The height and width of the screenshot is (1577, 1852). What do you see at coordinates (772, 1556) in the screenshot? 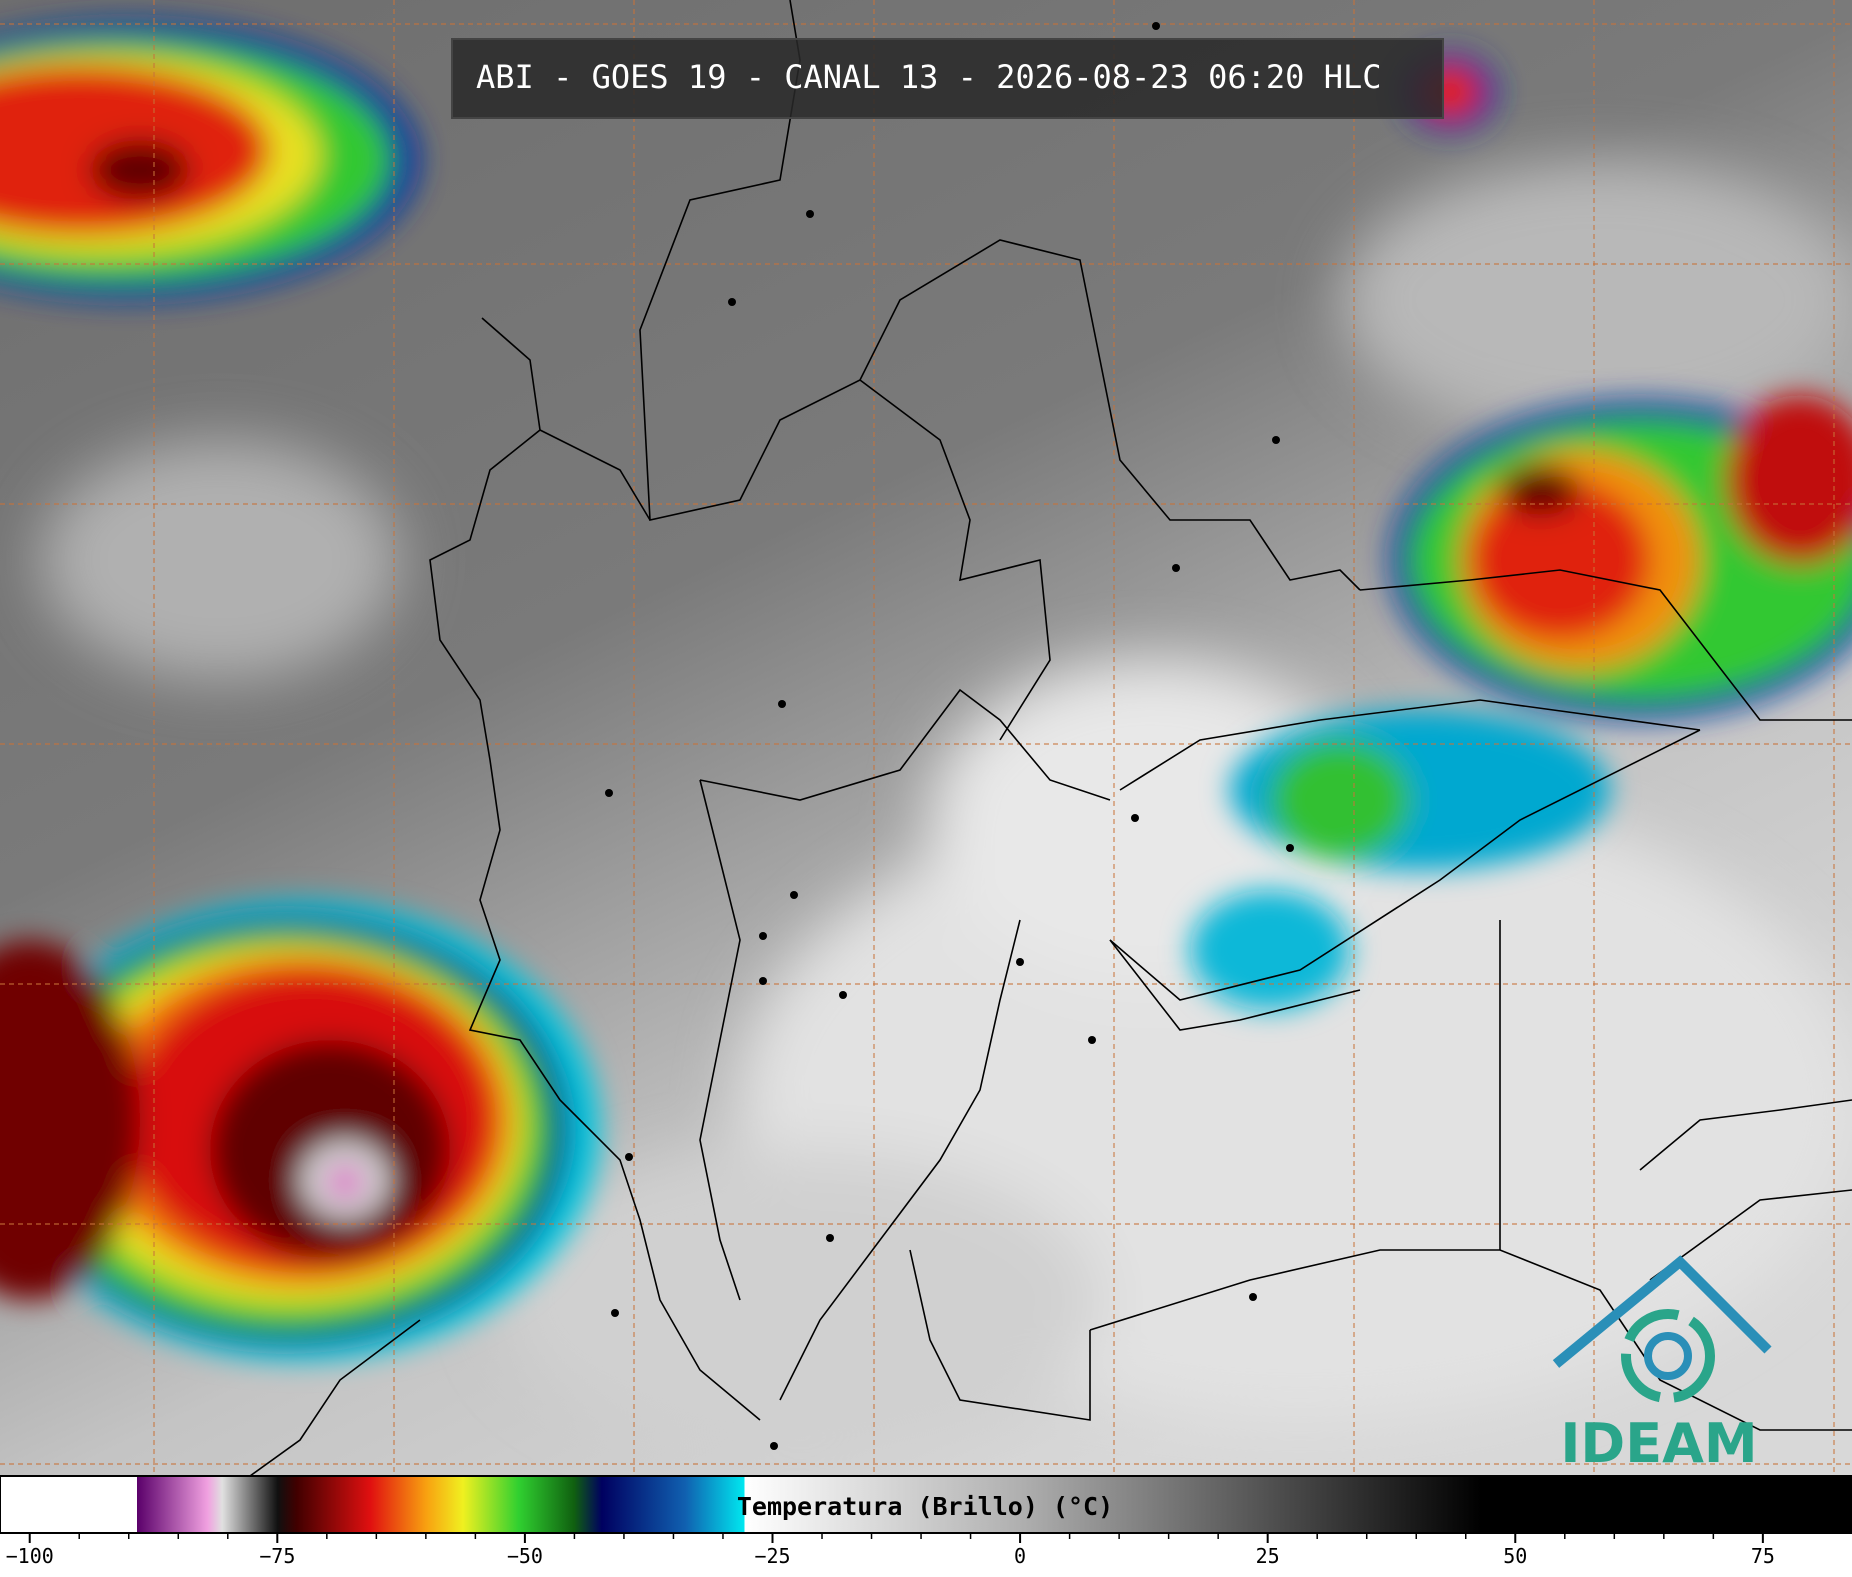
I see `colorbar-tick-label: −25` at bounding box center [772, 1556].